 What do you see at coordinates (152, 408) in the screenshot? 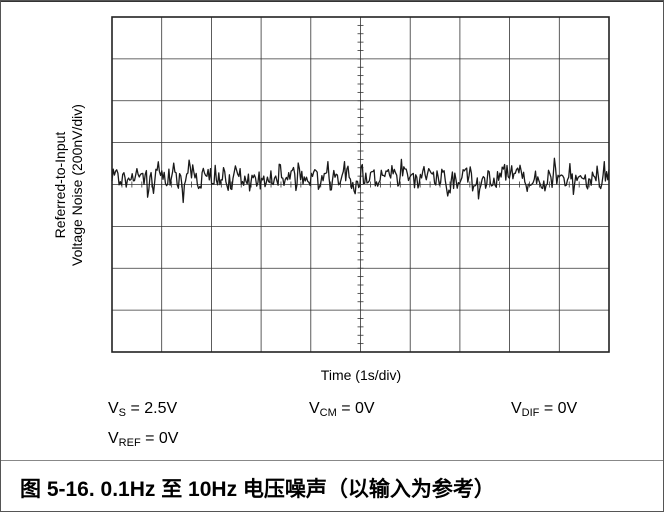
I see `condition-vs-value: = 2.5V` at bounding box center [152, 408].